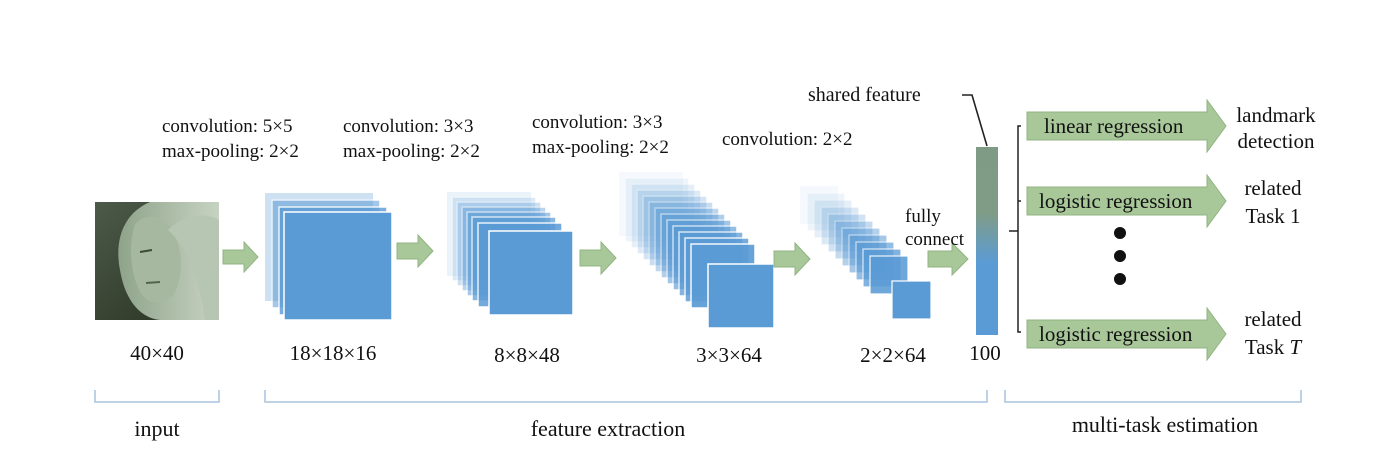 This screenshot has height=459, width=1400. Describe the element at coordinates (987, 241) in the screenshot. I see `shared-feature-vector` at that location.